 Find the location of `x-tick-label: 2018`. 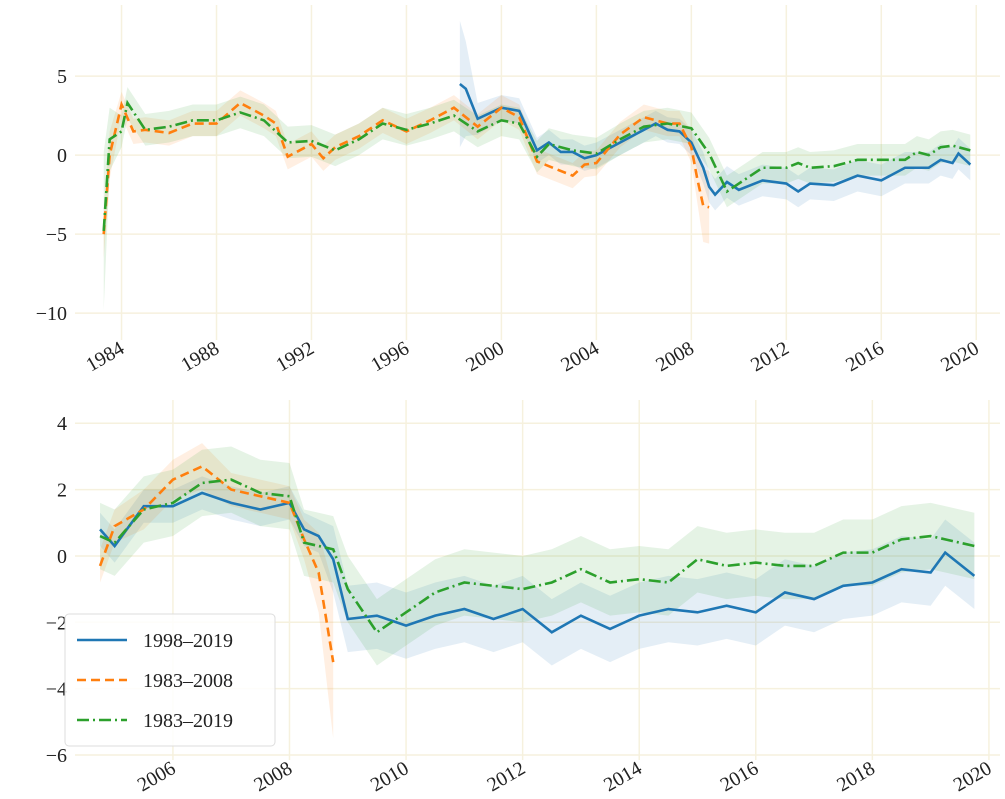

x-tick-label: 2018 is located at coordinates (856, 776).